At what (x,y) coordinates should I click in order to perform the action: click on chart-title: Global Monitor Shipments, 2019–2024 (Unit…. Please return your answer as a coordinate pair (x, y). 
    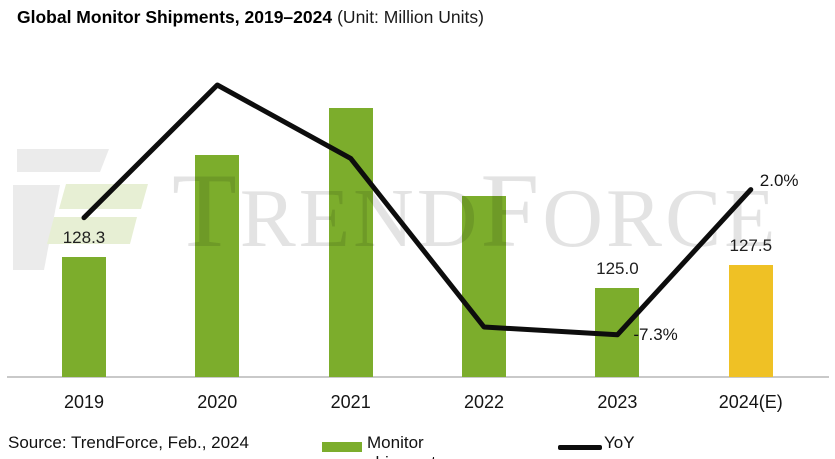
    Looking at the image, I should click on (250, 17).